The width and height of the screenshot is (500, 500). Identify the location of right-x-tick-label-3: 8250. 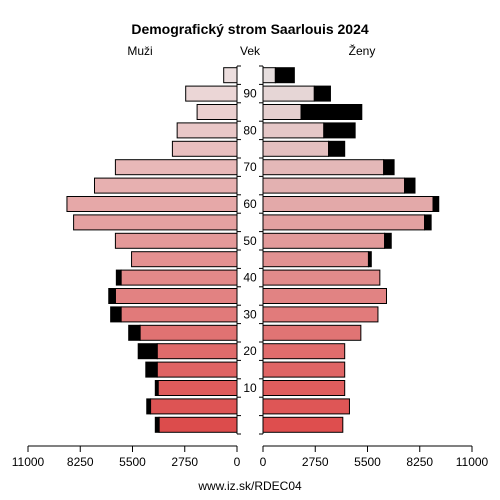
(419, 462).